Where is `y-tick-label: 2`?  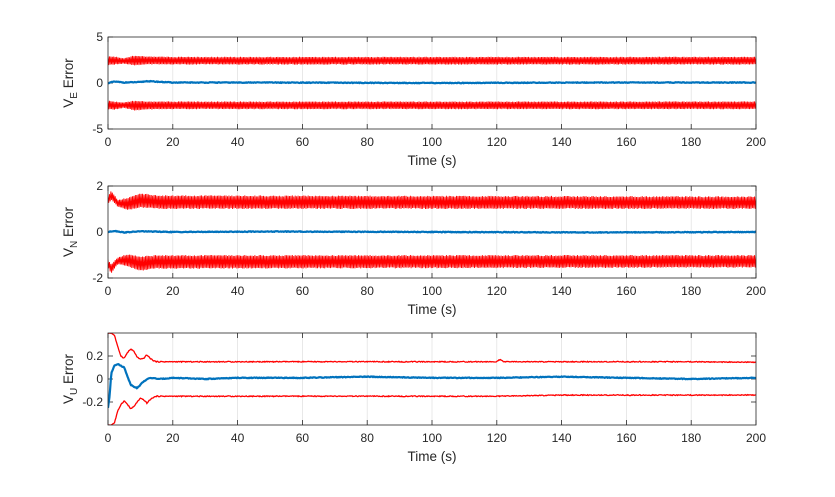
y-tick-label: 2 is located at coordinates (99, 186).